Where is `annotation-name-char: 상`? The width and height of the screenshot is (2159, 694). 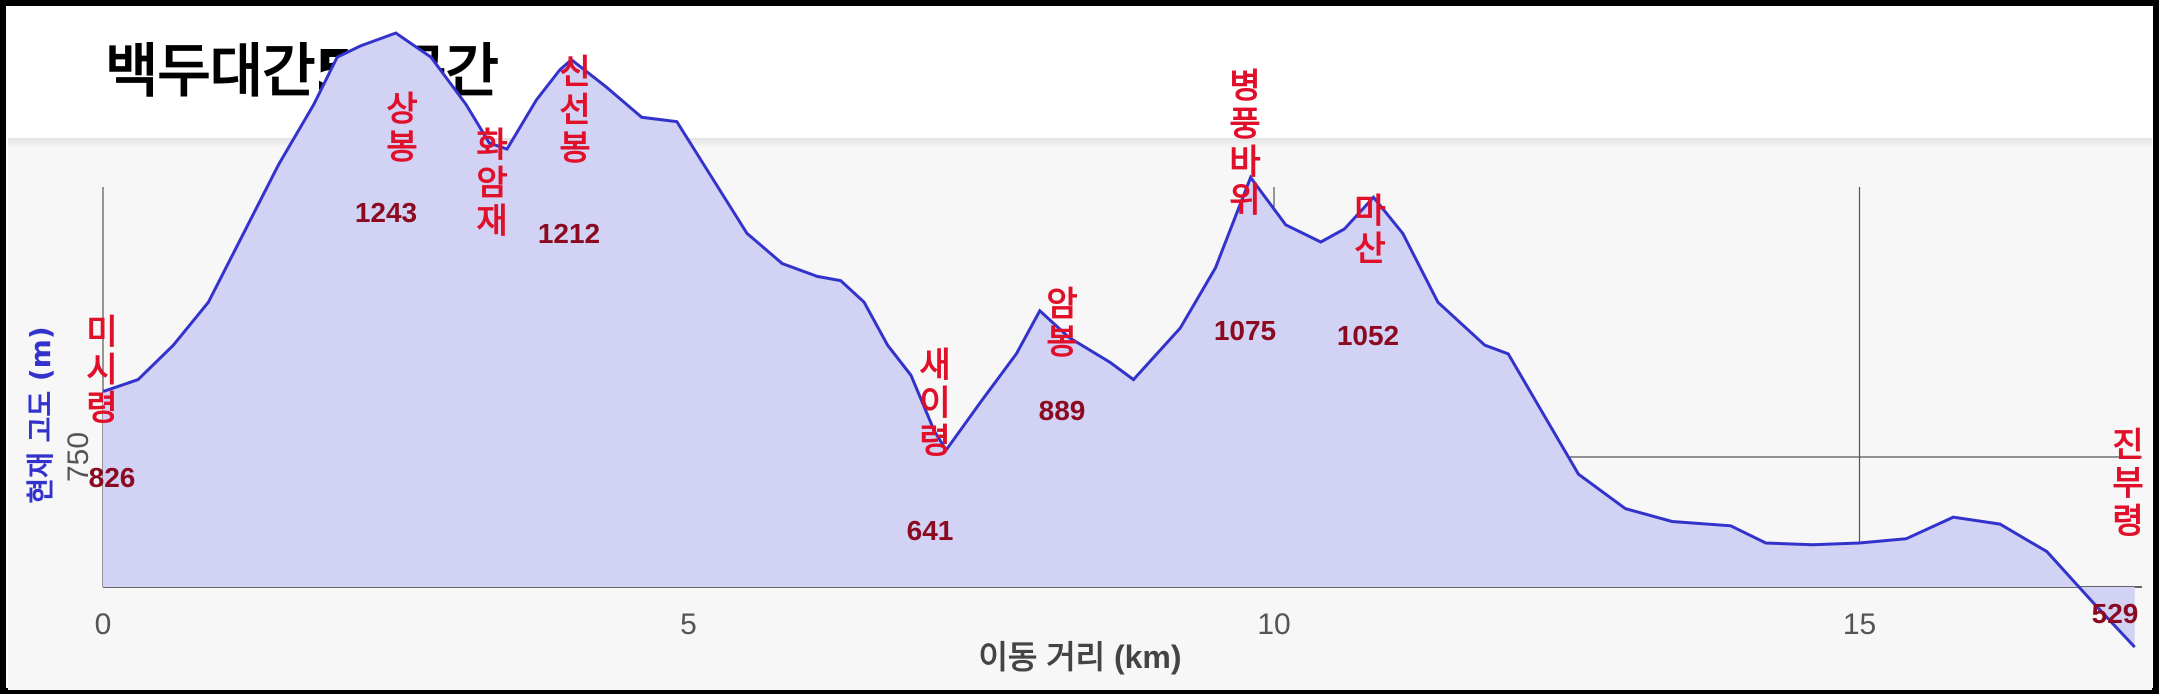 annotation-name-char: 상 is located at coordinates (401, 110).